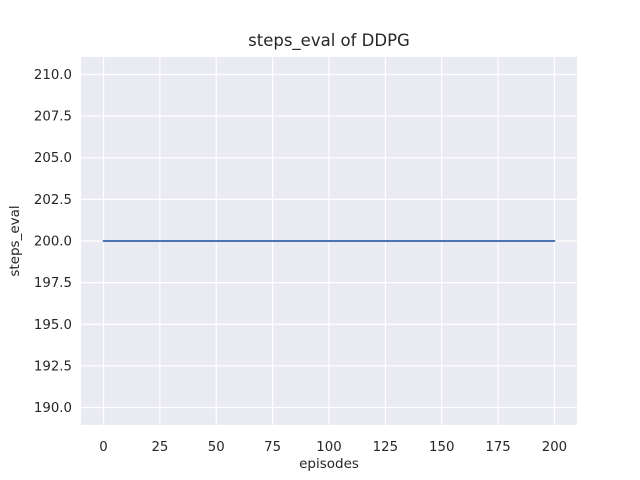 The width and height of the screenshot is (640, 480). Describe the element at coordinates (159, 447) in the screenshot. I see `x-tick-label: 25` at that location.